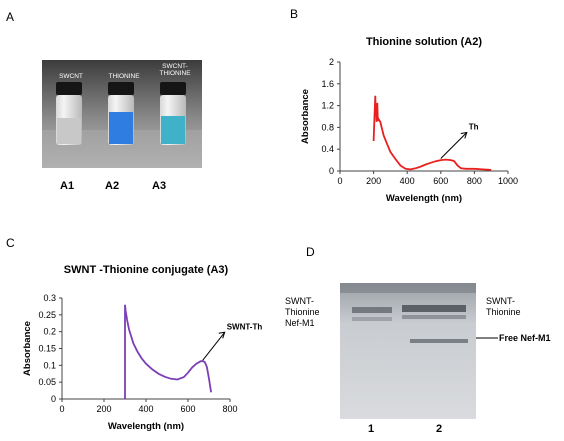  Describe the element at coordinates (53, 399) in the screenshot. I see `chart-c-ytick-label: 0` at that location.